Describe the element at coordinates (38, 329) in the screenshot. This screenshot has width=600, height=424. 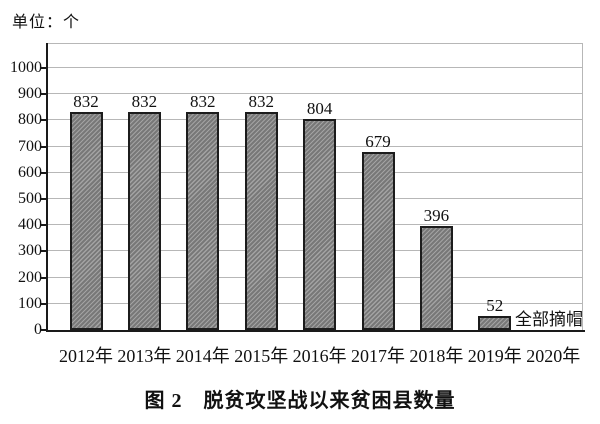
I see `y-tick-label: 0` at that location.